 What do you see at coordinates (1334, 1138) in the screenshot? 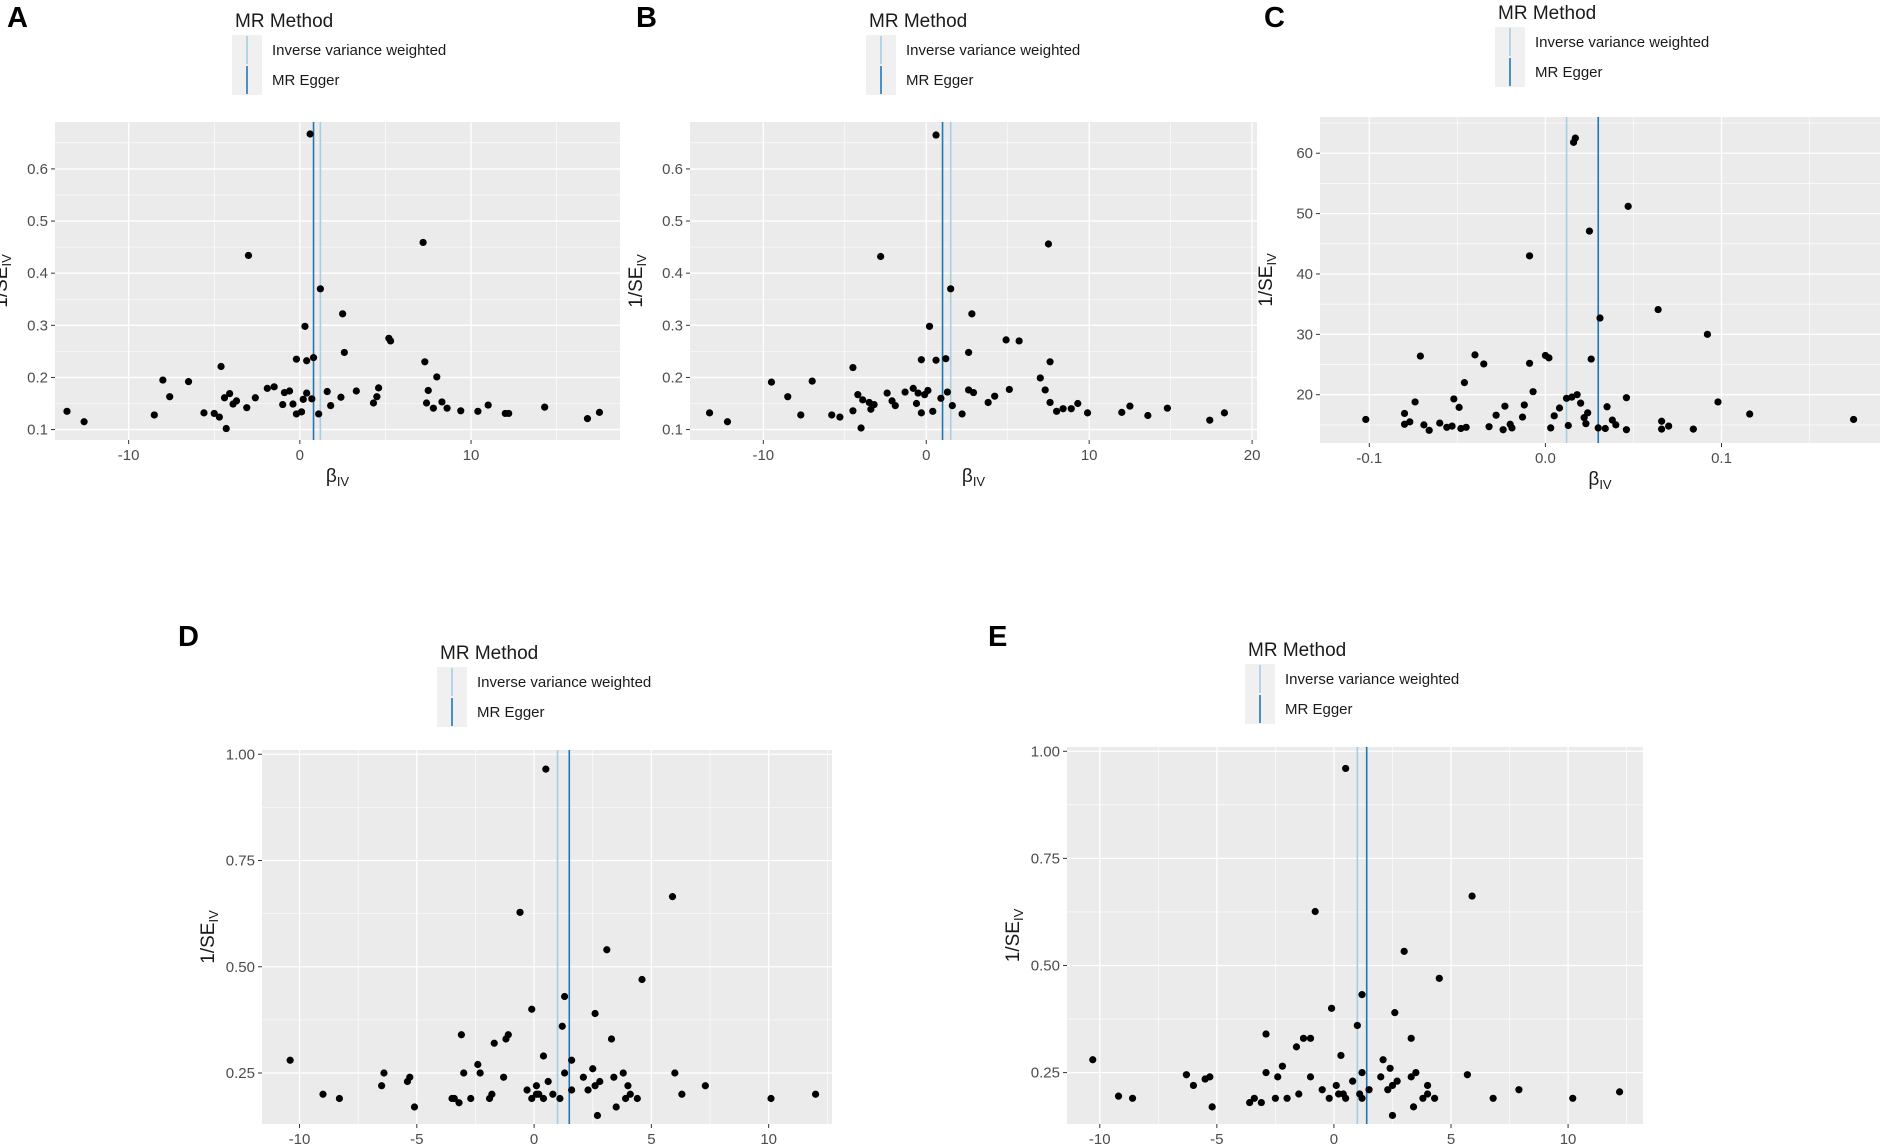
I see `x-tick-label: 0` at bounding box center [1334, 1138].